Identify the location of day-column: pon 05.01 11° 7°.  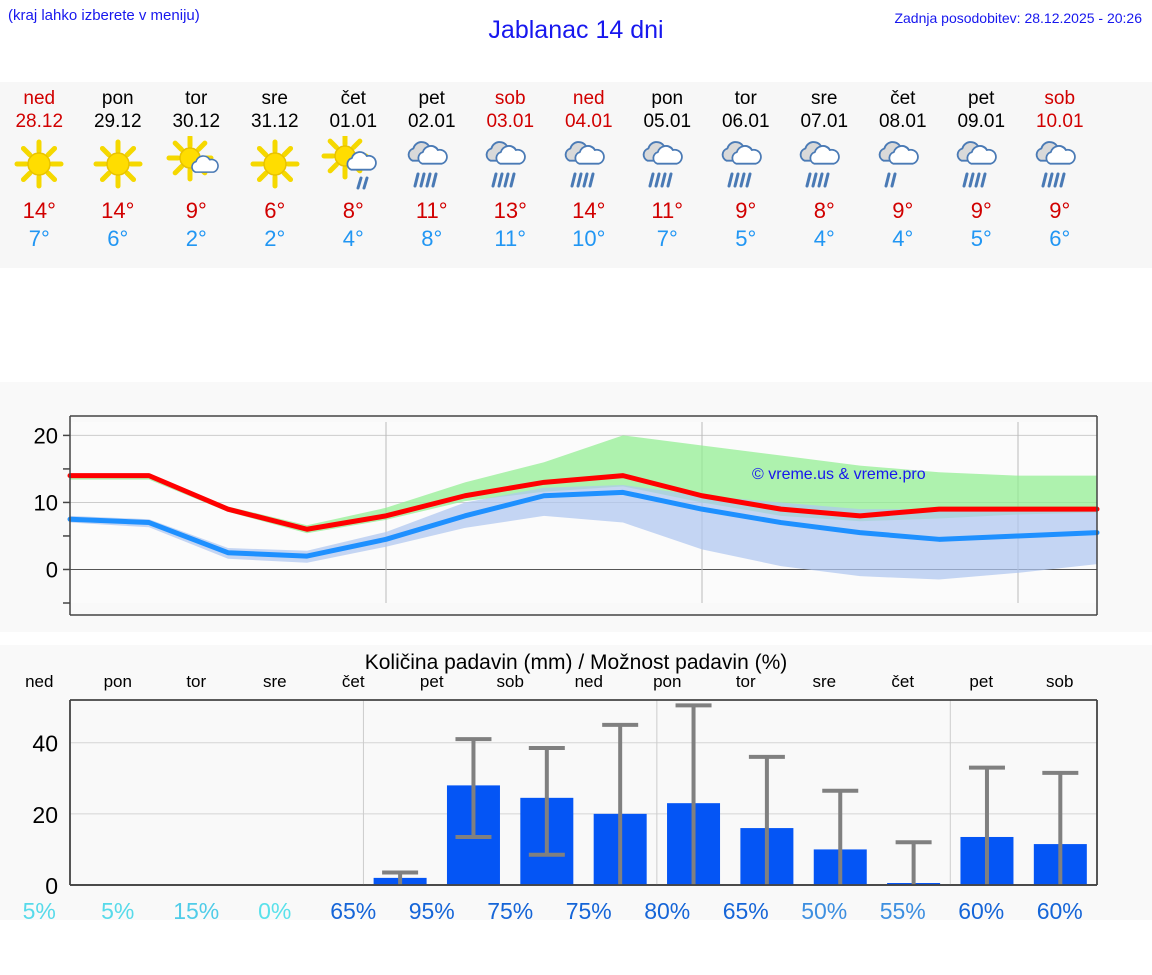
(667, 175).